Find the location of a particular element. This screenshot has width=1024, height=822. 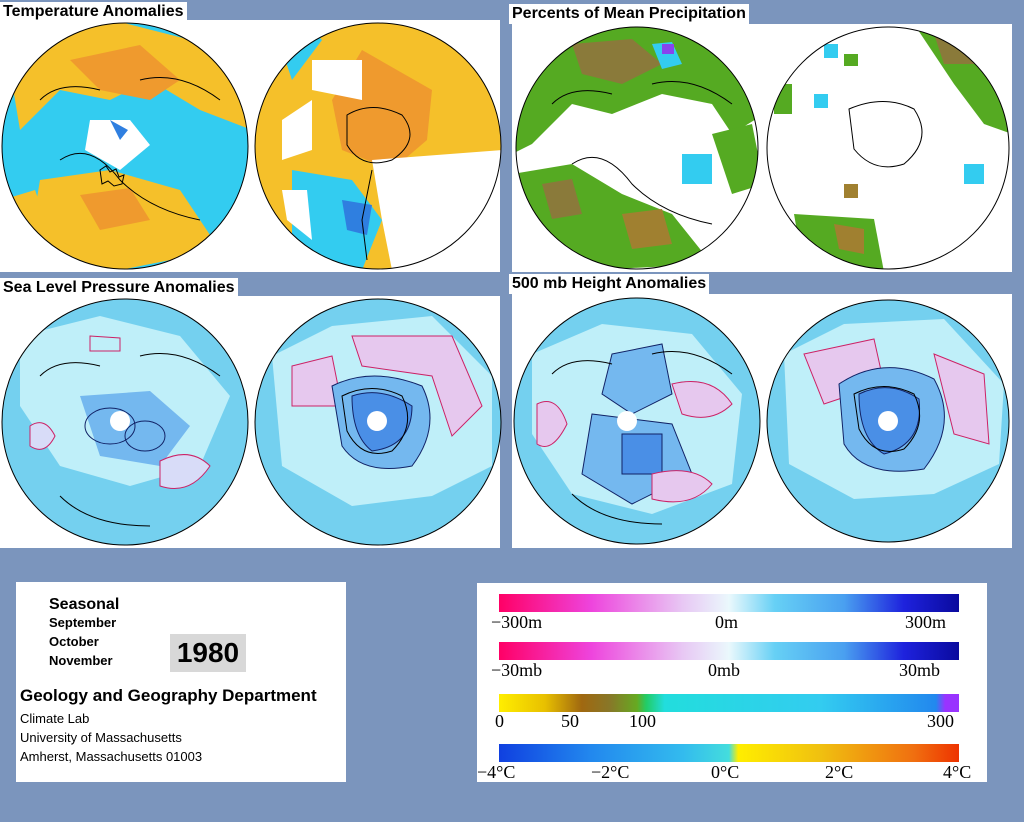

month-label: September is located at coordinates (83, 622).